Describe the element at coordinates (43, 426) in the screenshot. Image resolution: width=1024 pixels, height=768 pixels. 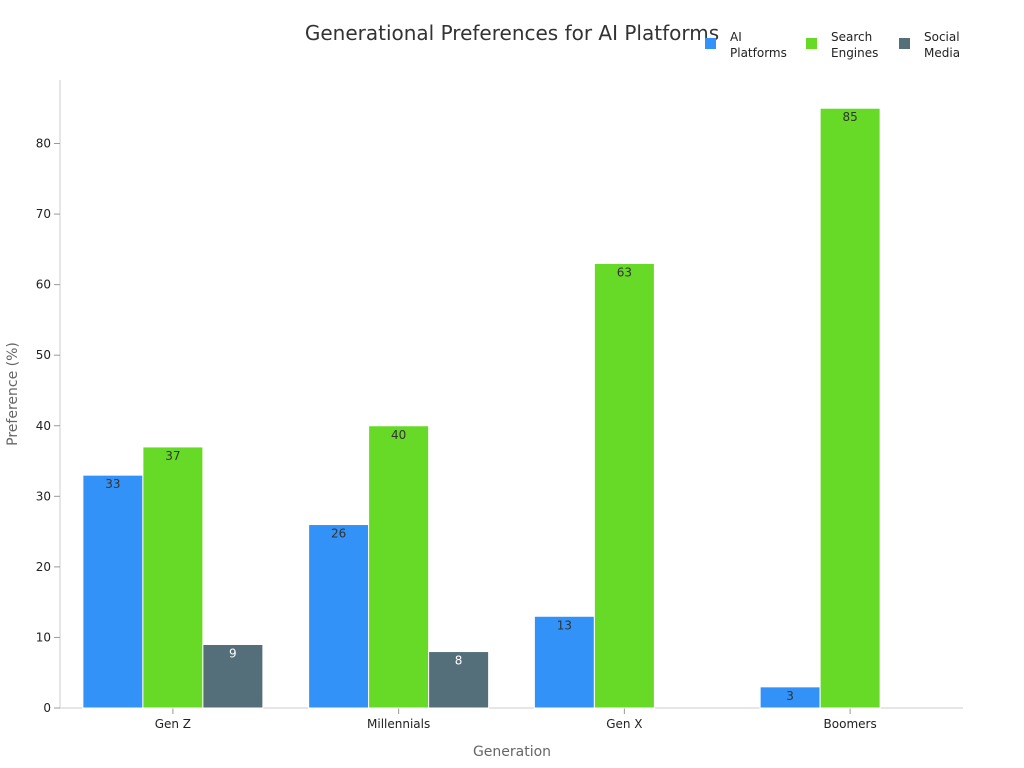
I see `y-tick-label: 40` at that location.